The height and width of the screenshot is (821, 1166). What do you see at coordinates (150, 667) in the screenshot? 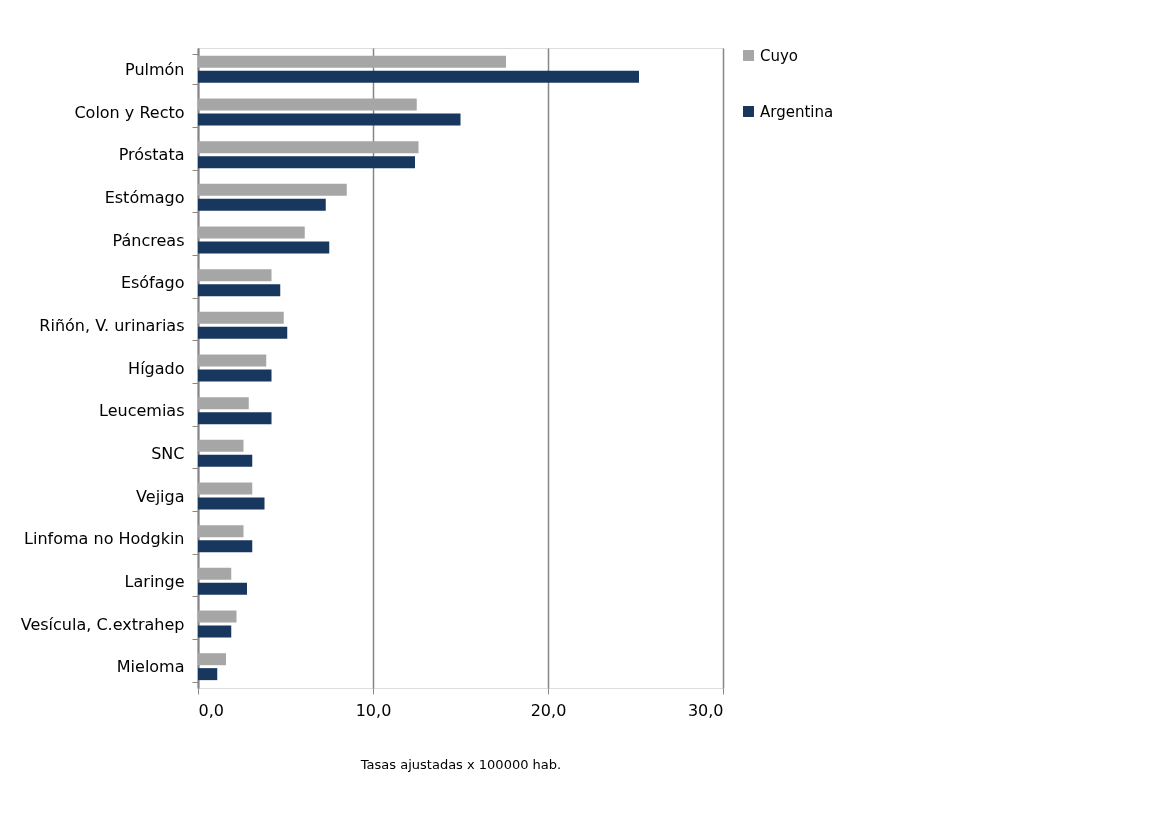
I see `y-tick-label: Mieloma` at bounding box center [150, 667].